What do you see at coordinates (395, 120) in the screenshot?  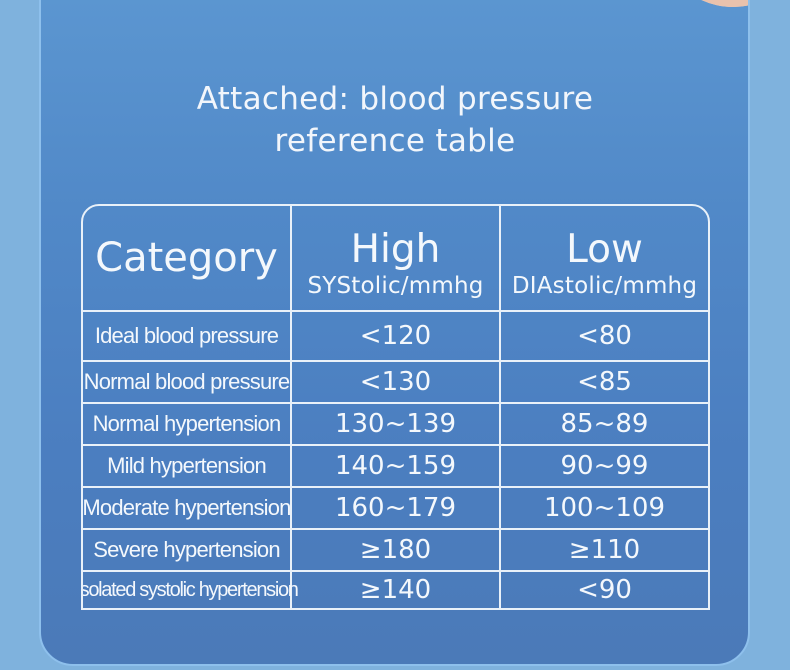 I see `page-title: Attached: blood pressure reference table` at bounding box center [395, 120].